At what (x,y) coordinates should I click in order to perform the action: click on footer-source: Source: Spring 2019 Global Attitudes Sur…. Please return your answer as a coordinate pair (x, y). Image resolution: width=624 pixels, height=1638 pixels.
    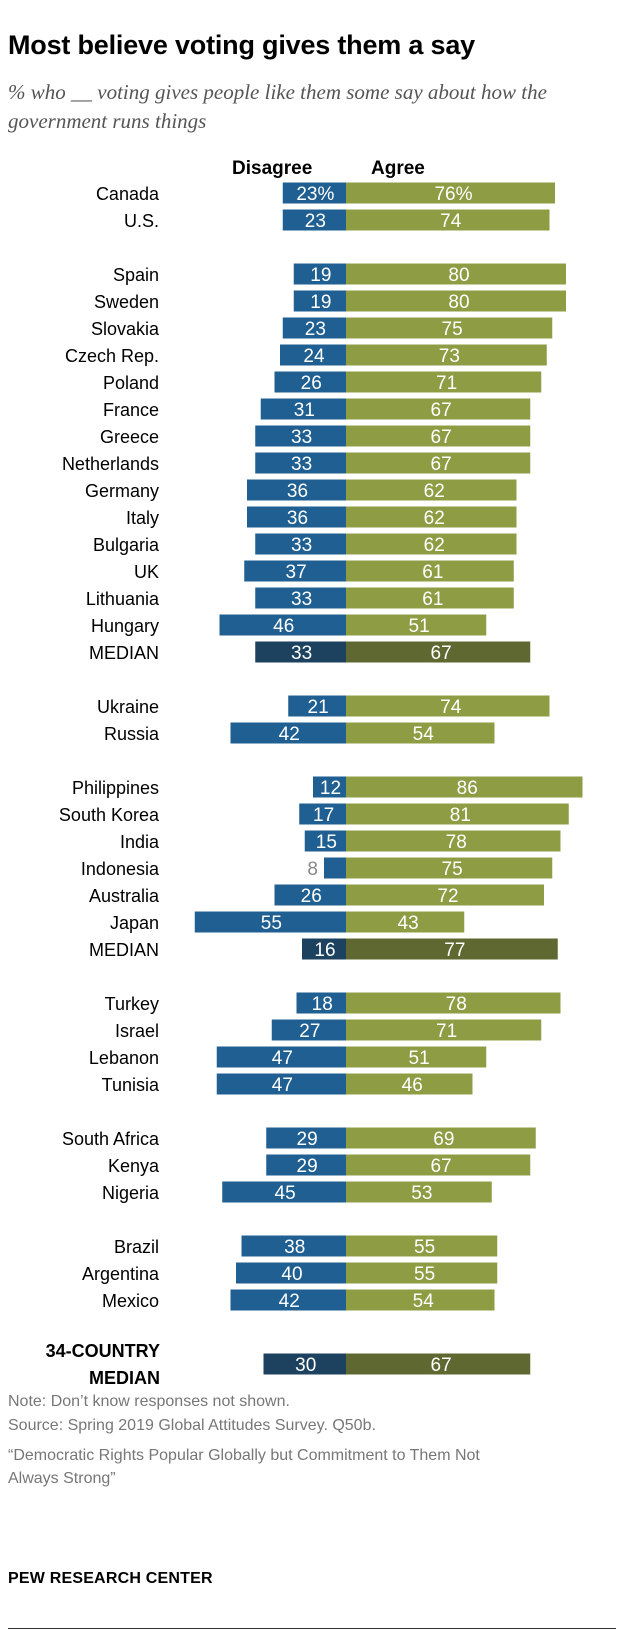
    Looking at the image, I should click on (192, 1425).